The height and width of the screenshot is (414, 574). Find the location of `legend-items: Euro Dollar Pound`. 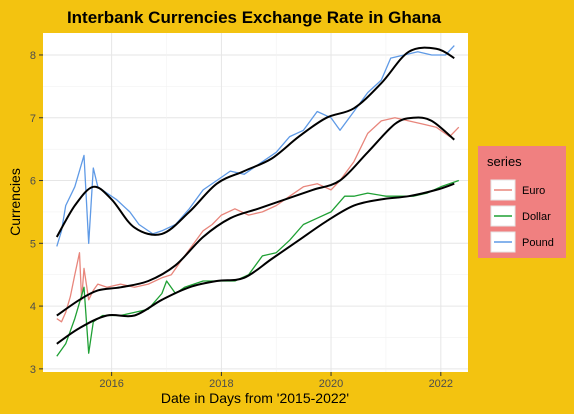

legend-items: Euro Dollar Pound is located at coordinates (522, 216).